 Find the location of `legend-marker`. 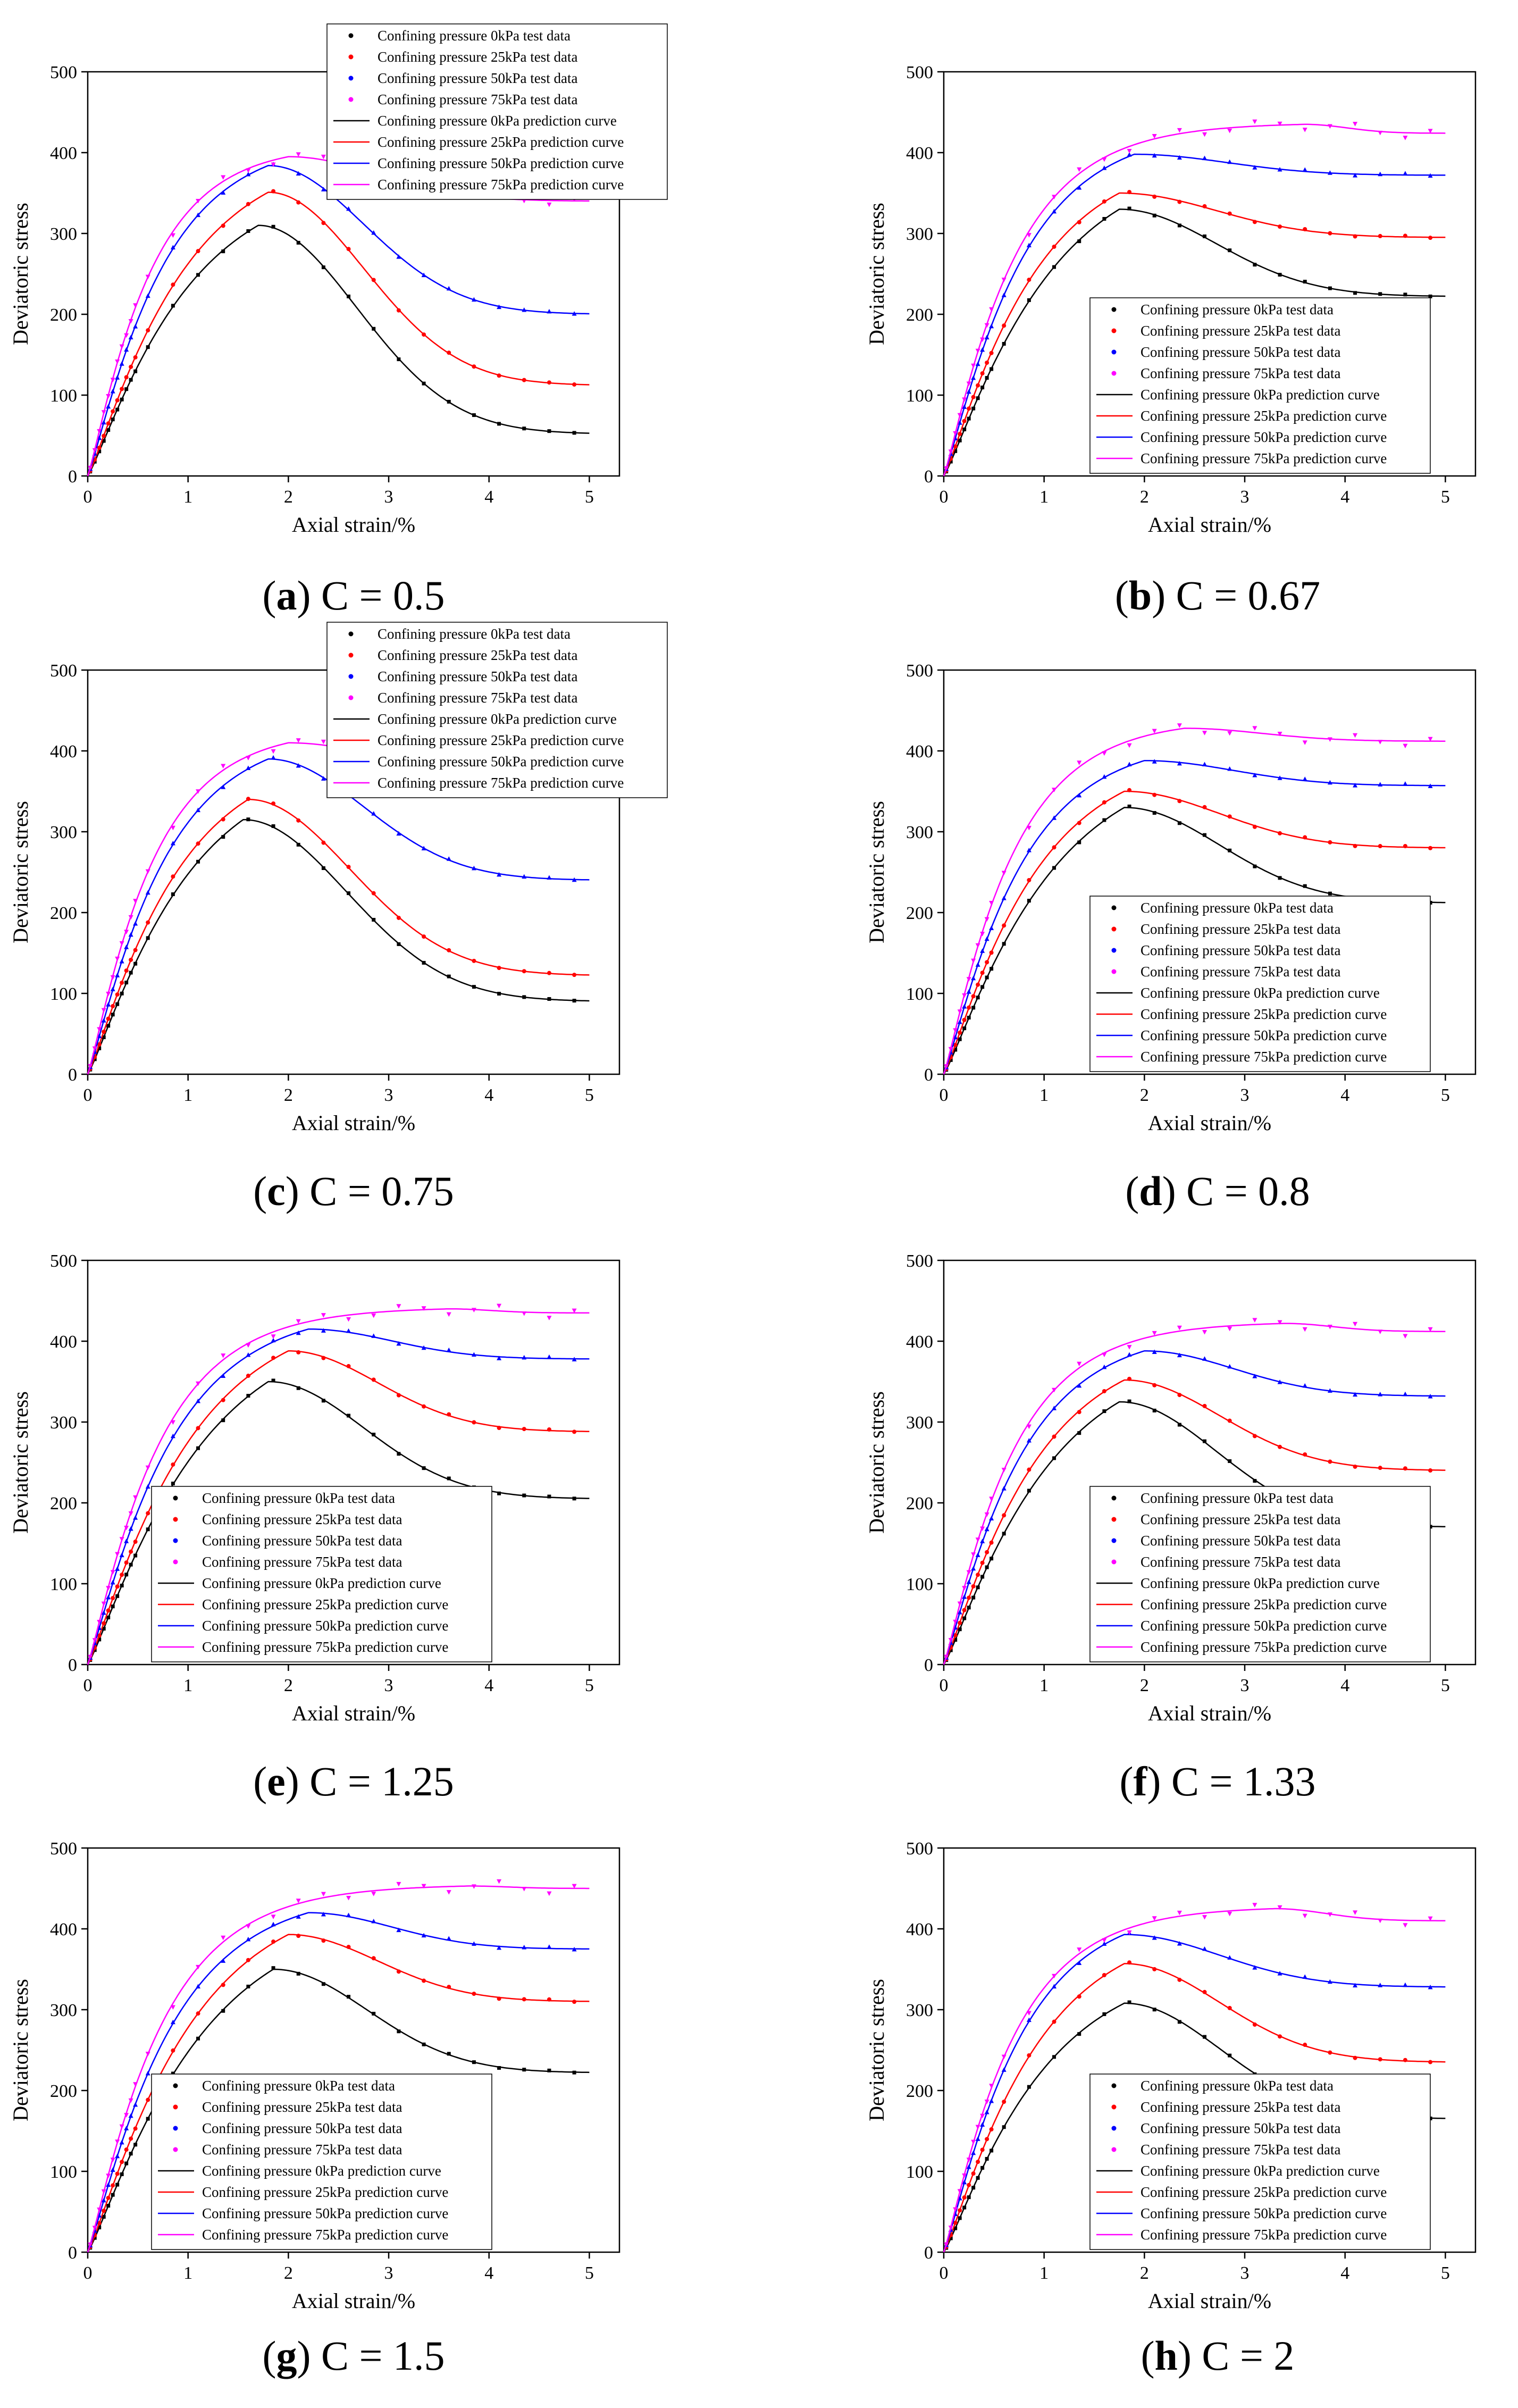

legend-marker is located at coordinates (1114, 971).